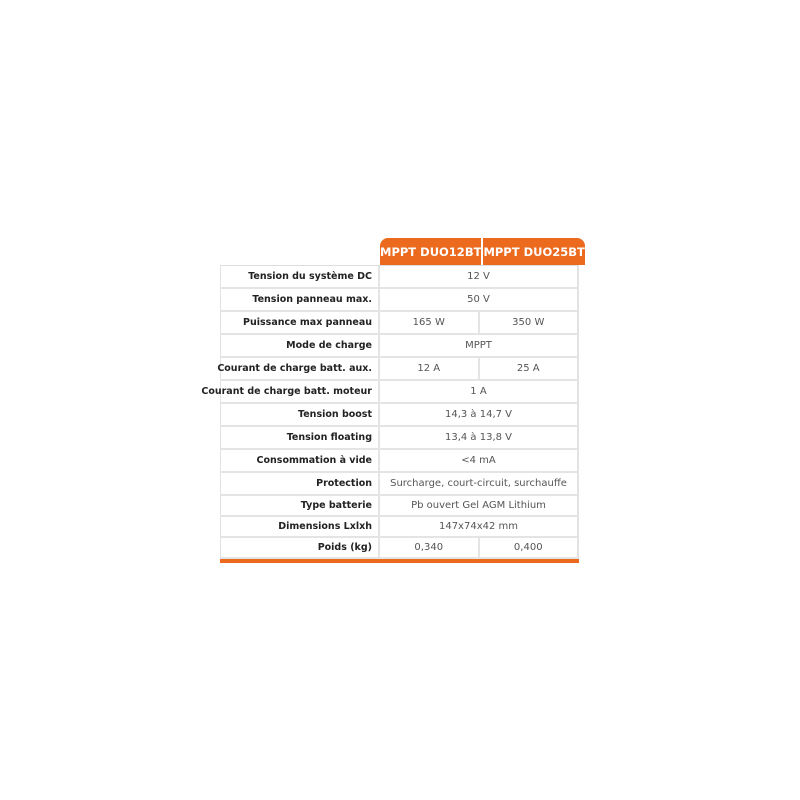 Image resolution: width=800 pixels, height=800 pixels. Describe the element at coordinates (399, 506) in the screenshot. I see `table-row: Type batterie Pb ouvert Gel AGM Lithium` at that location.